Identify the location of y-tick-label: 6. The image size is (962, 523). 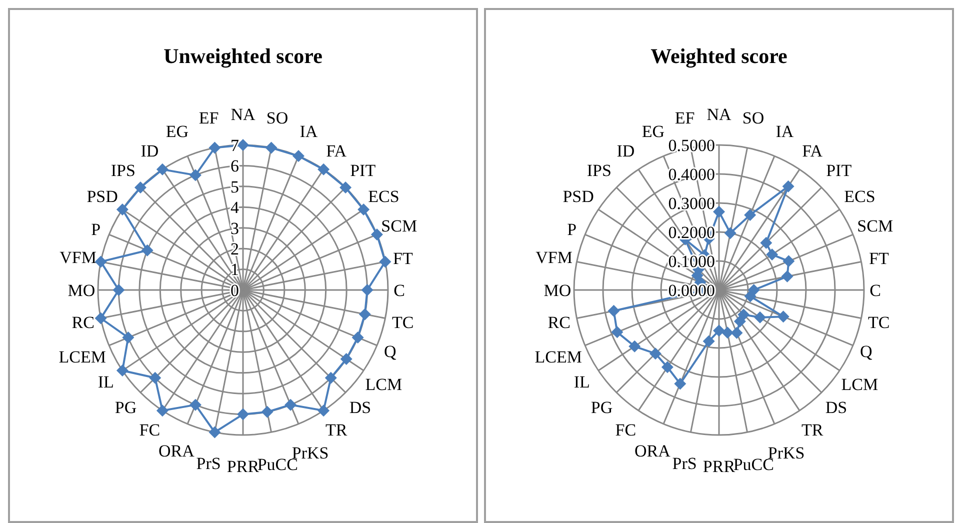
(234, 166).